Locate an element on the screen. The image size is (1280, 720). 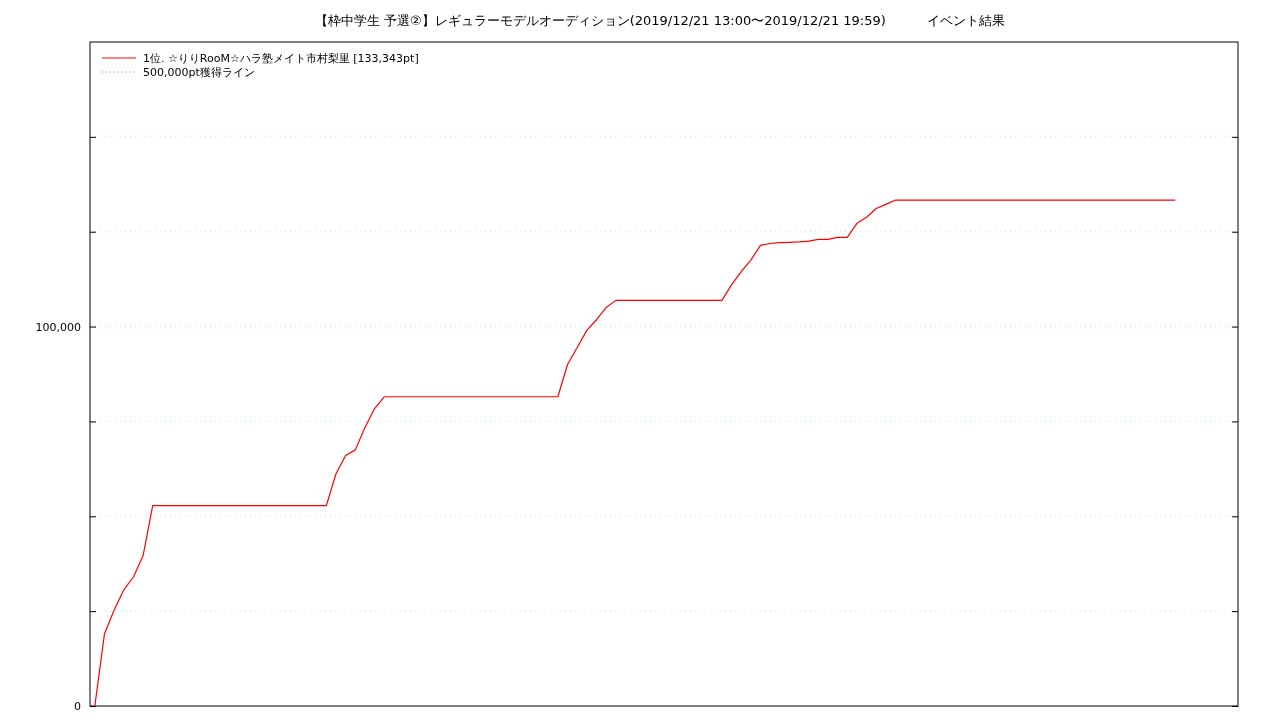
y-tick-label: 100,000 is located at coordinates (58, 327).